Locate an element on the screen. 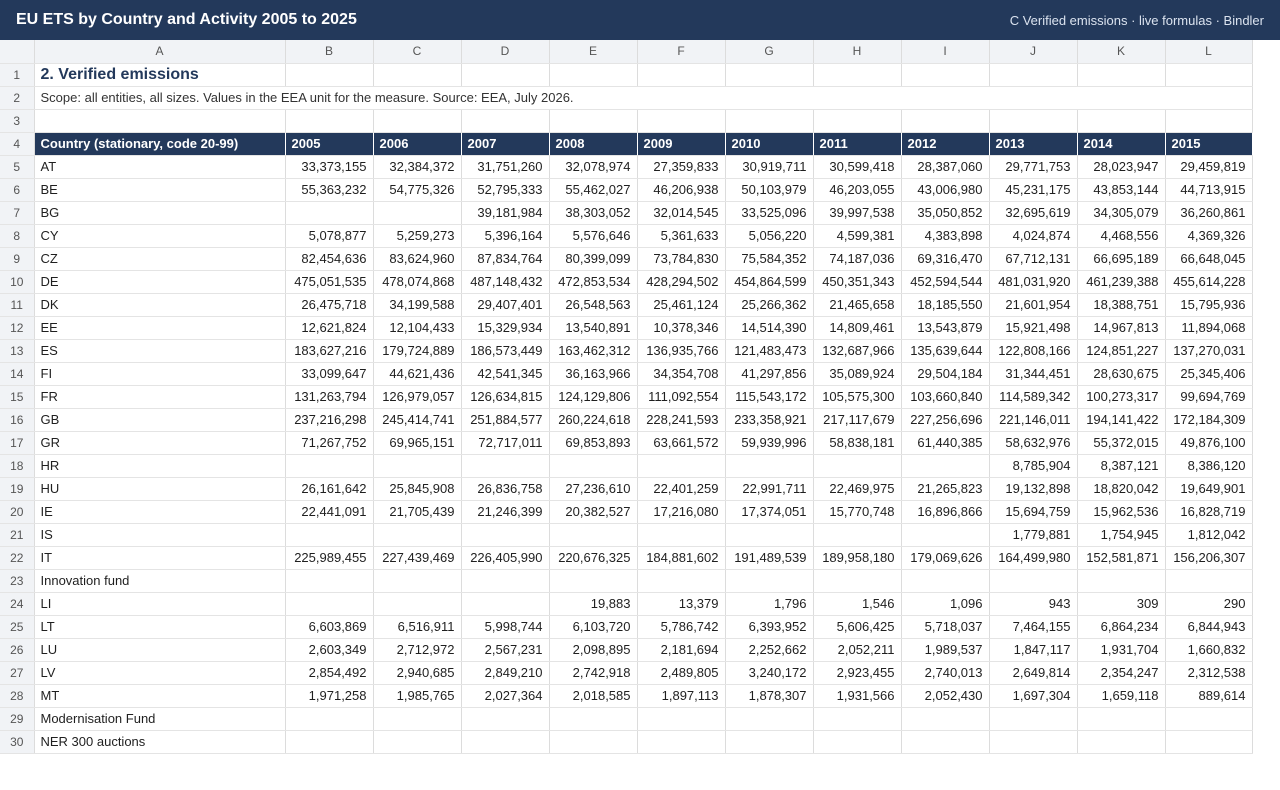 The height and width of the screenshot is (790, 1280). value-cell: 163,462,312 is located at coordinates (593, 351).